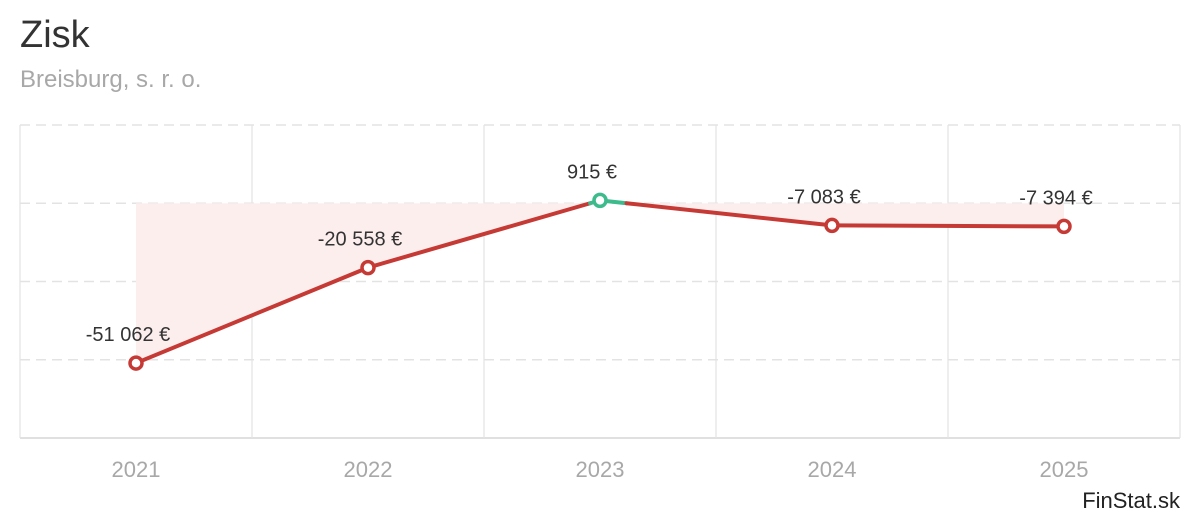  Describe the element at coordinates (1064, 469) in the screenshot. I see `x-tick-label: 2025` at that location.